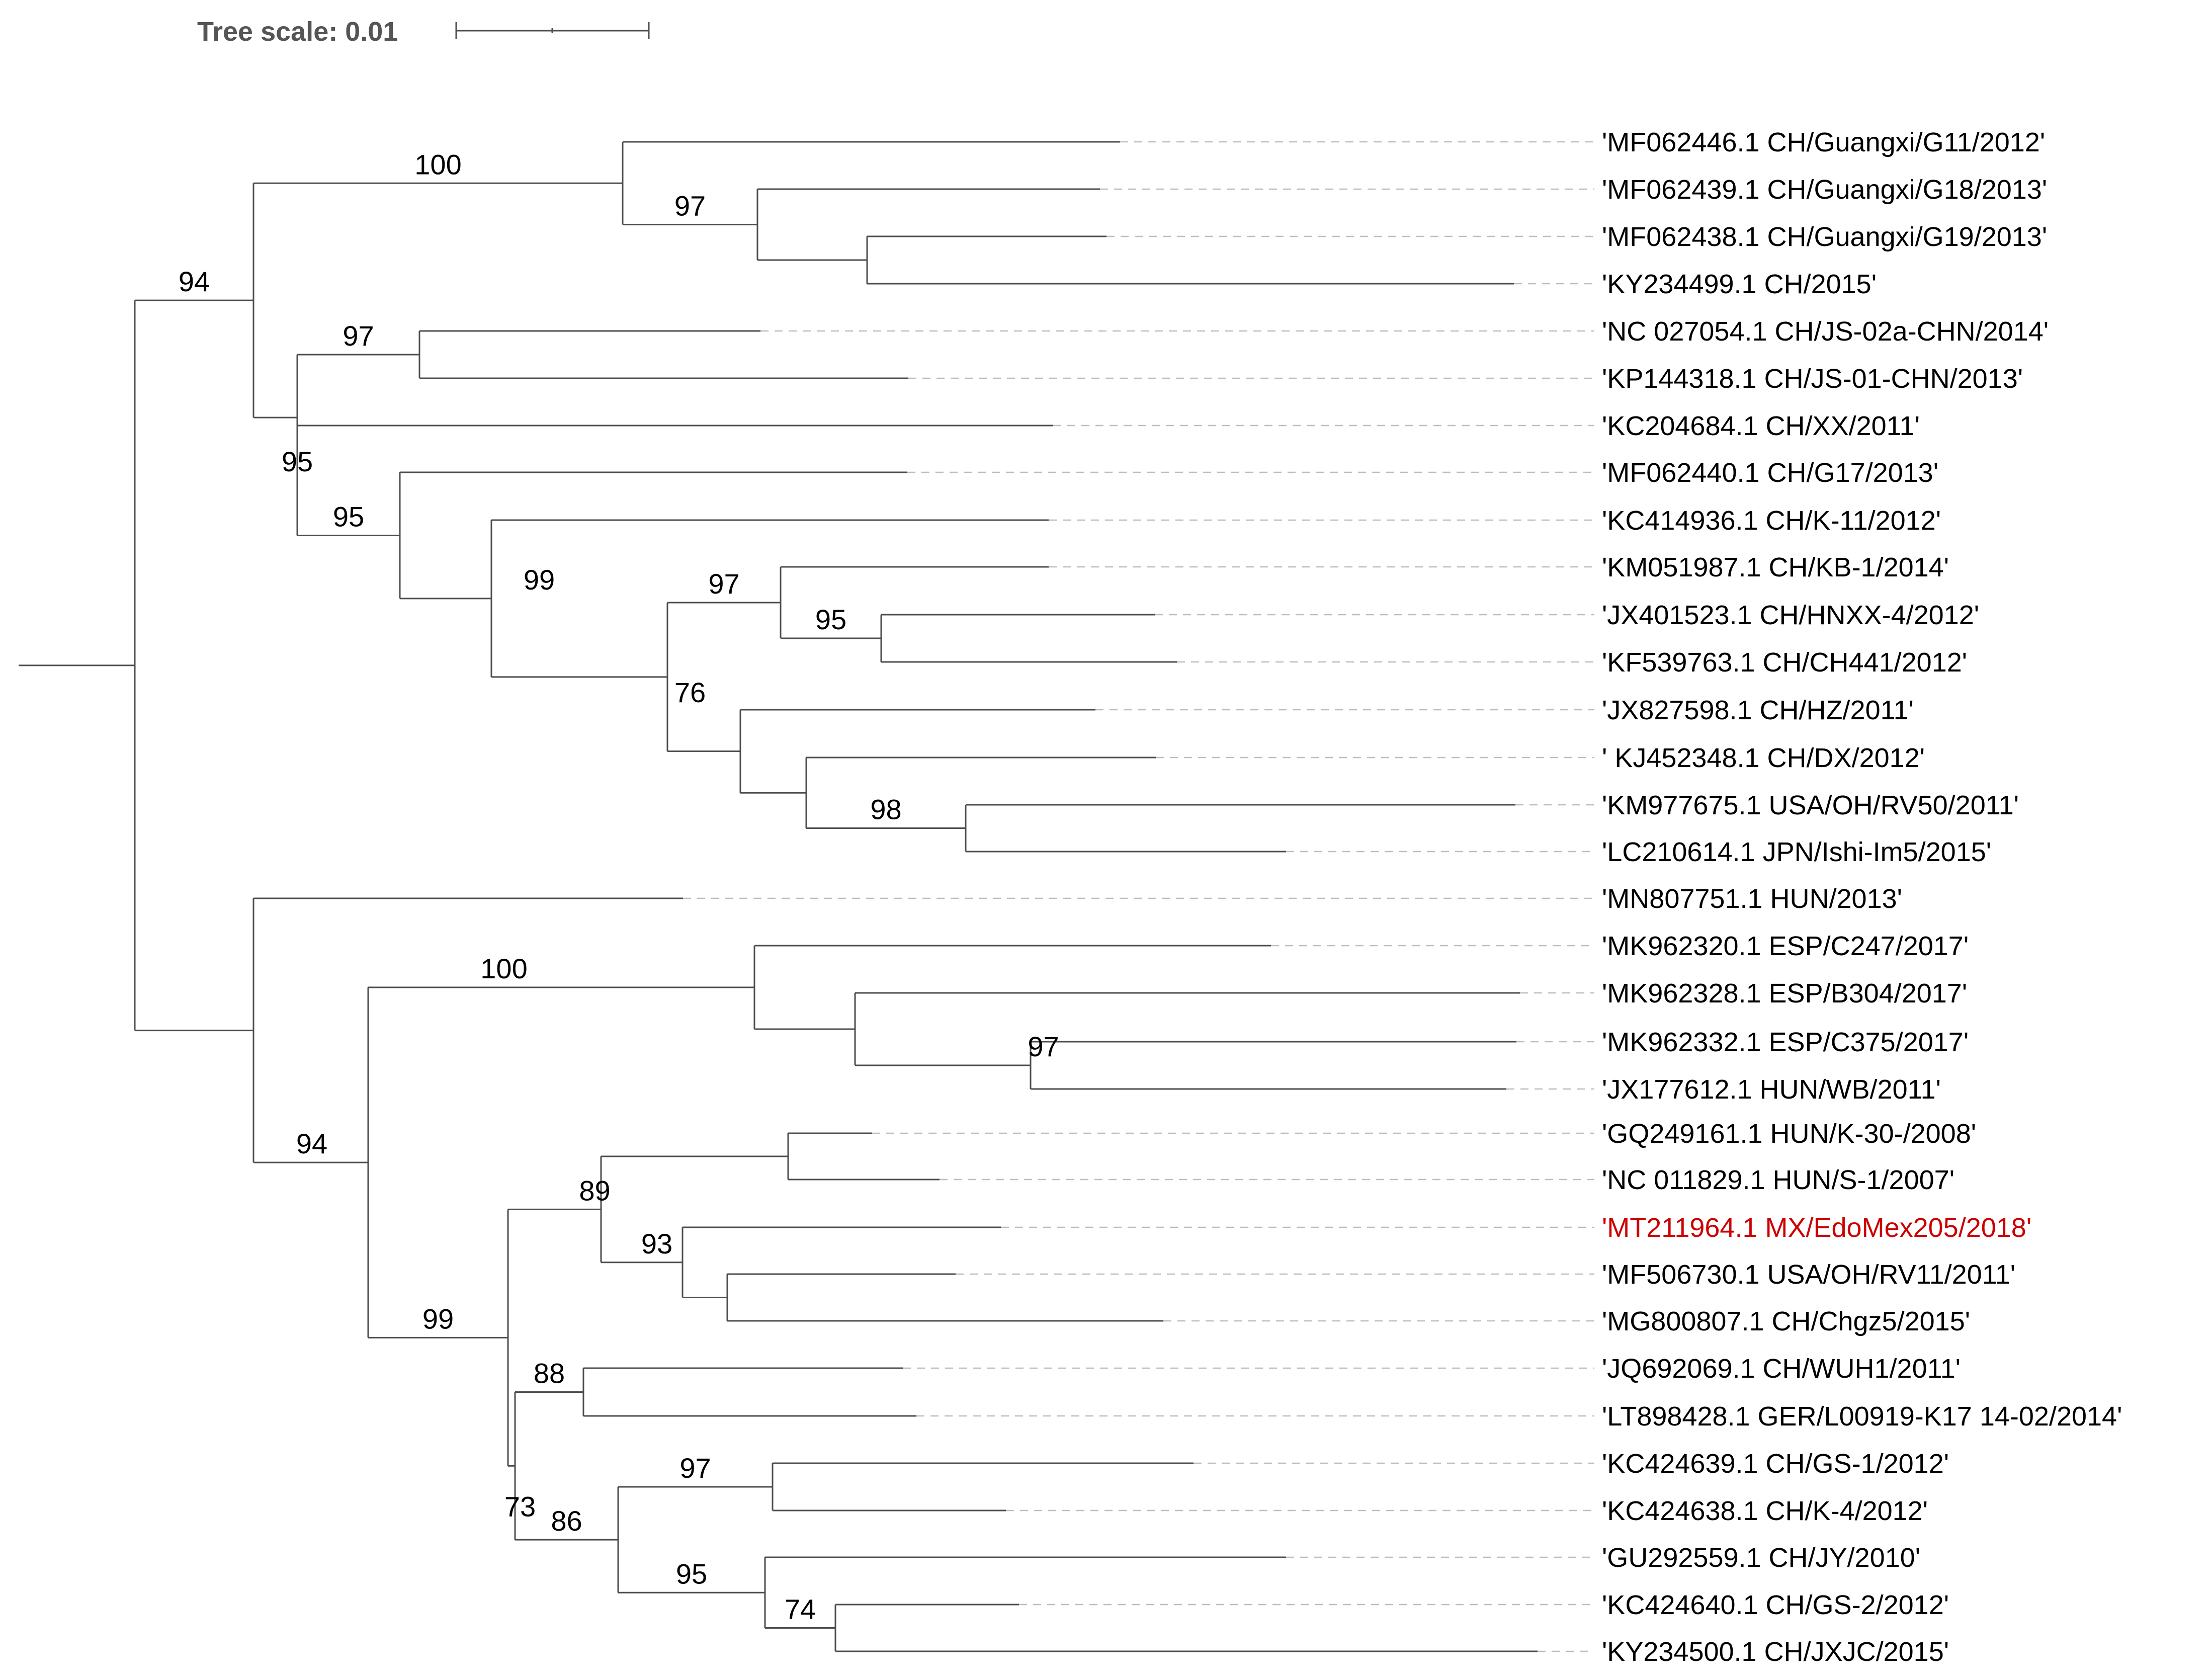 The height and width of the screenshot is (1679, 2212). I want to click on support-value: 86, so click(566, 1521).